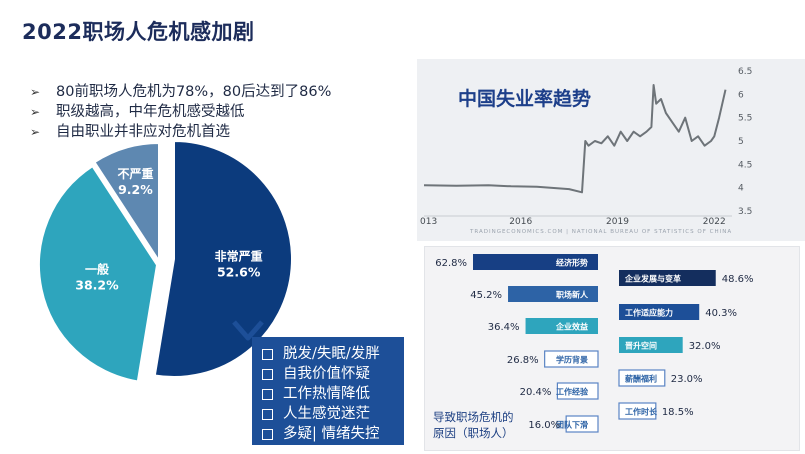  Describe the element at coordinates (326, 394) in the screenshot. I see `symptom-label: 工作热情降低` at that location.